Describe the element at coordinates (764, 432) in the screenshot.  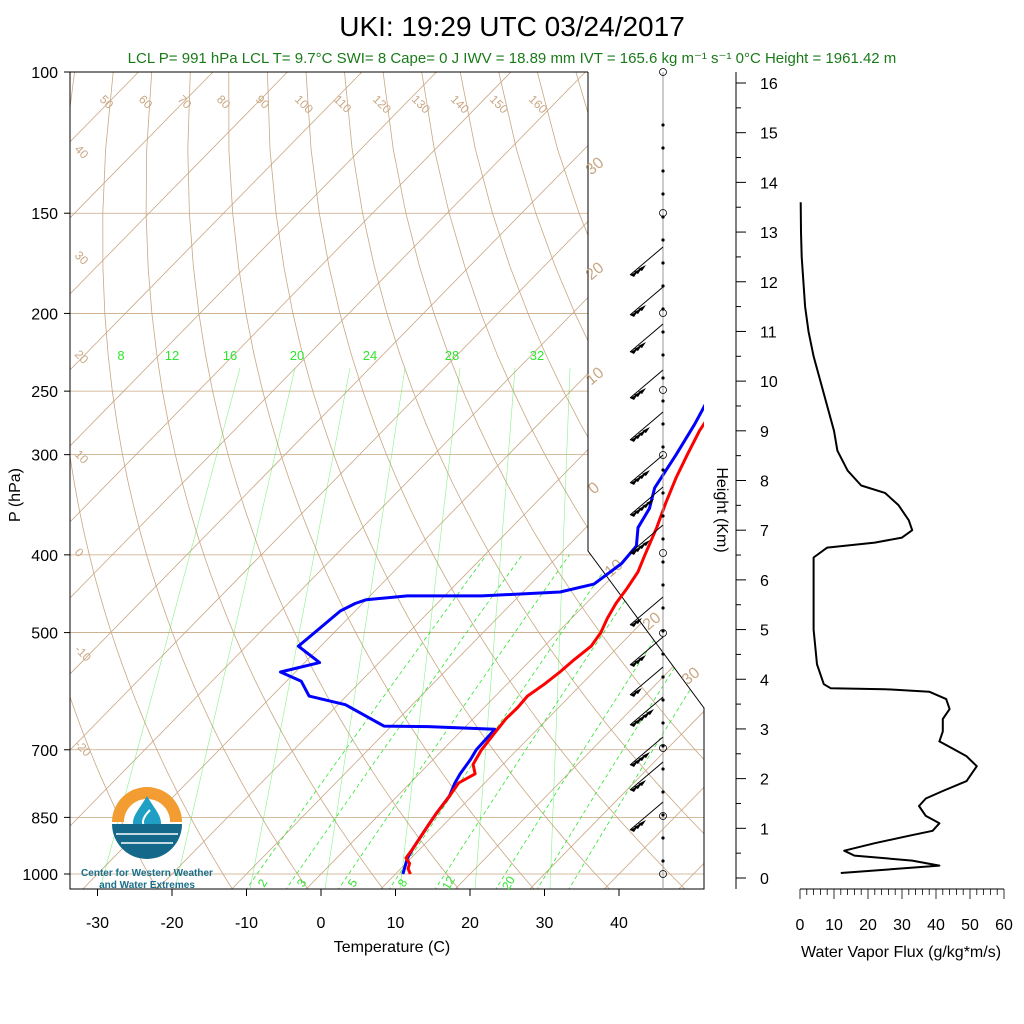
I see `height-tick-label: 9` at that location.